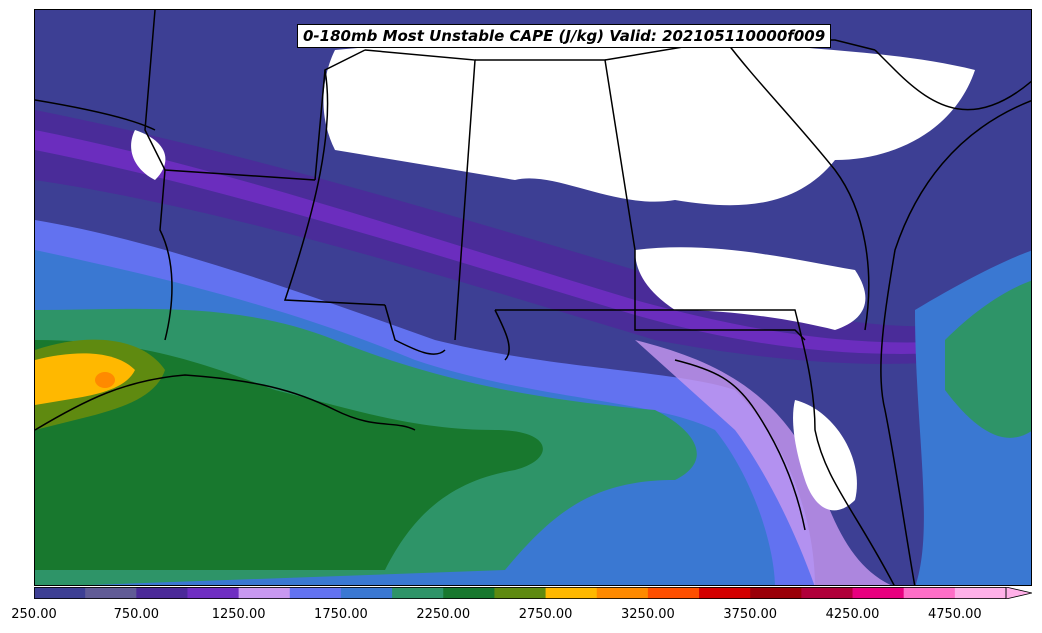  Describe the element at coordinates (443, 614) in the screenshot. I see `colorbar-tick-label: 2250.00` at that location.